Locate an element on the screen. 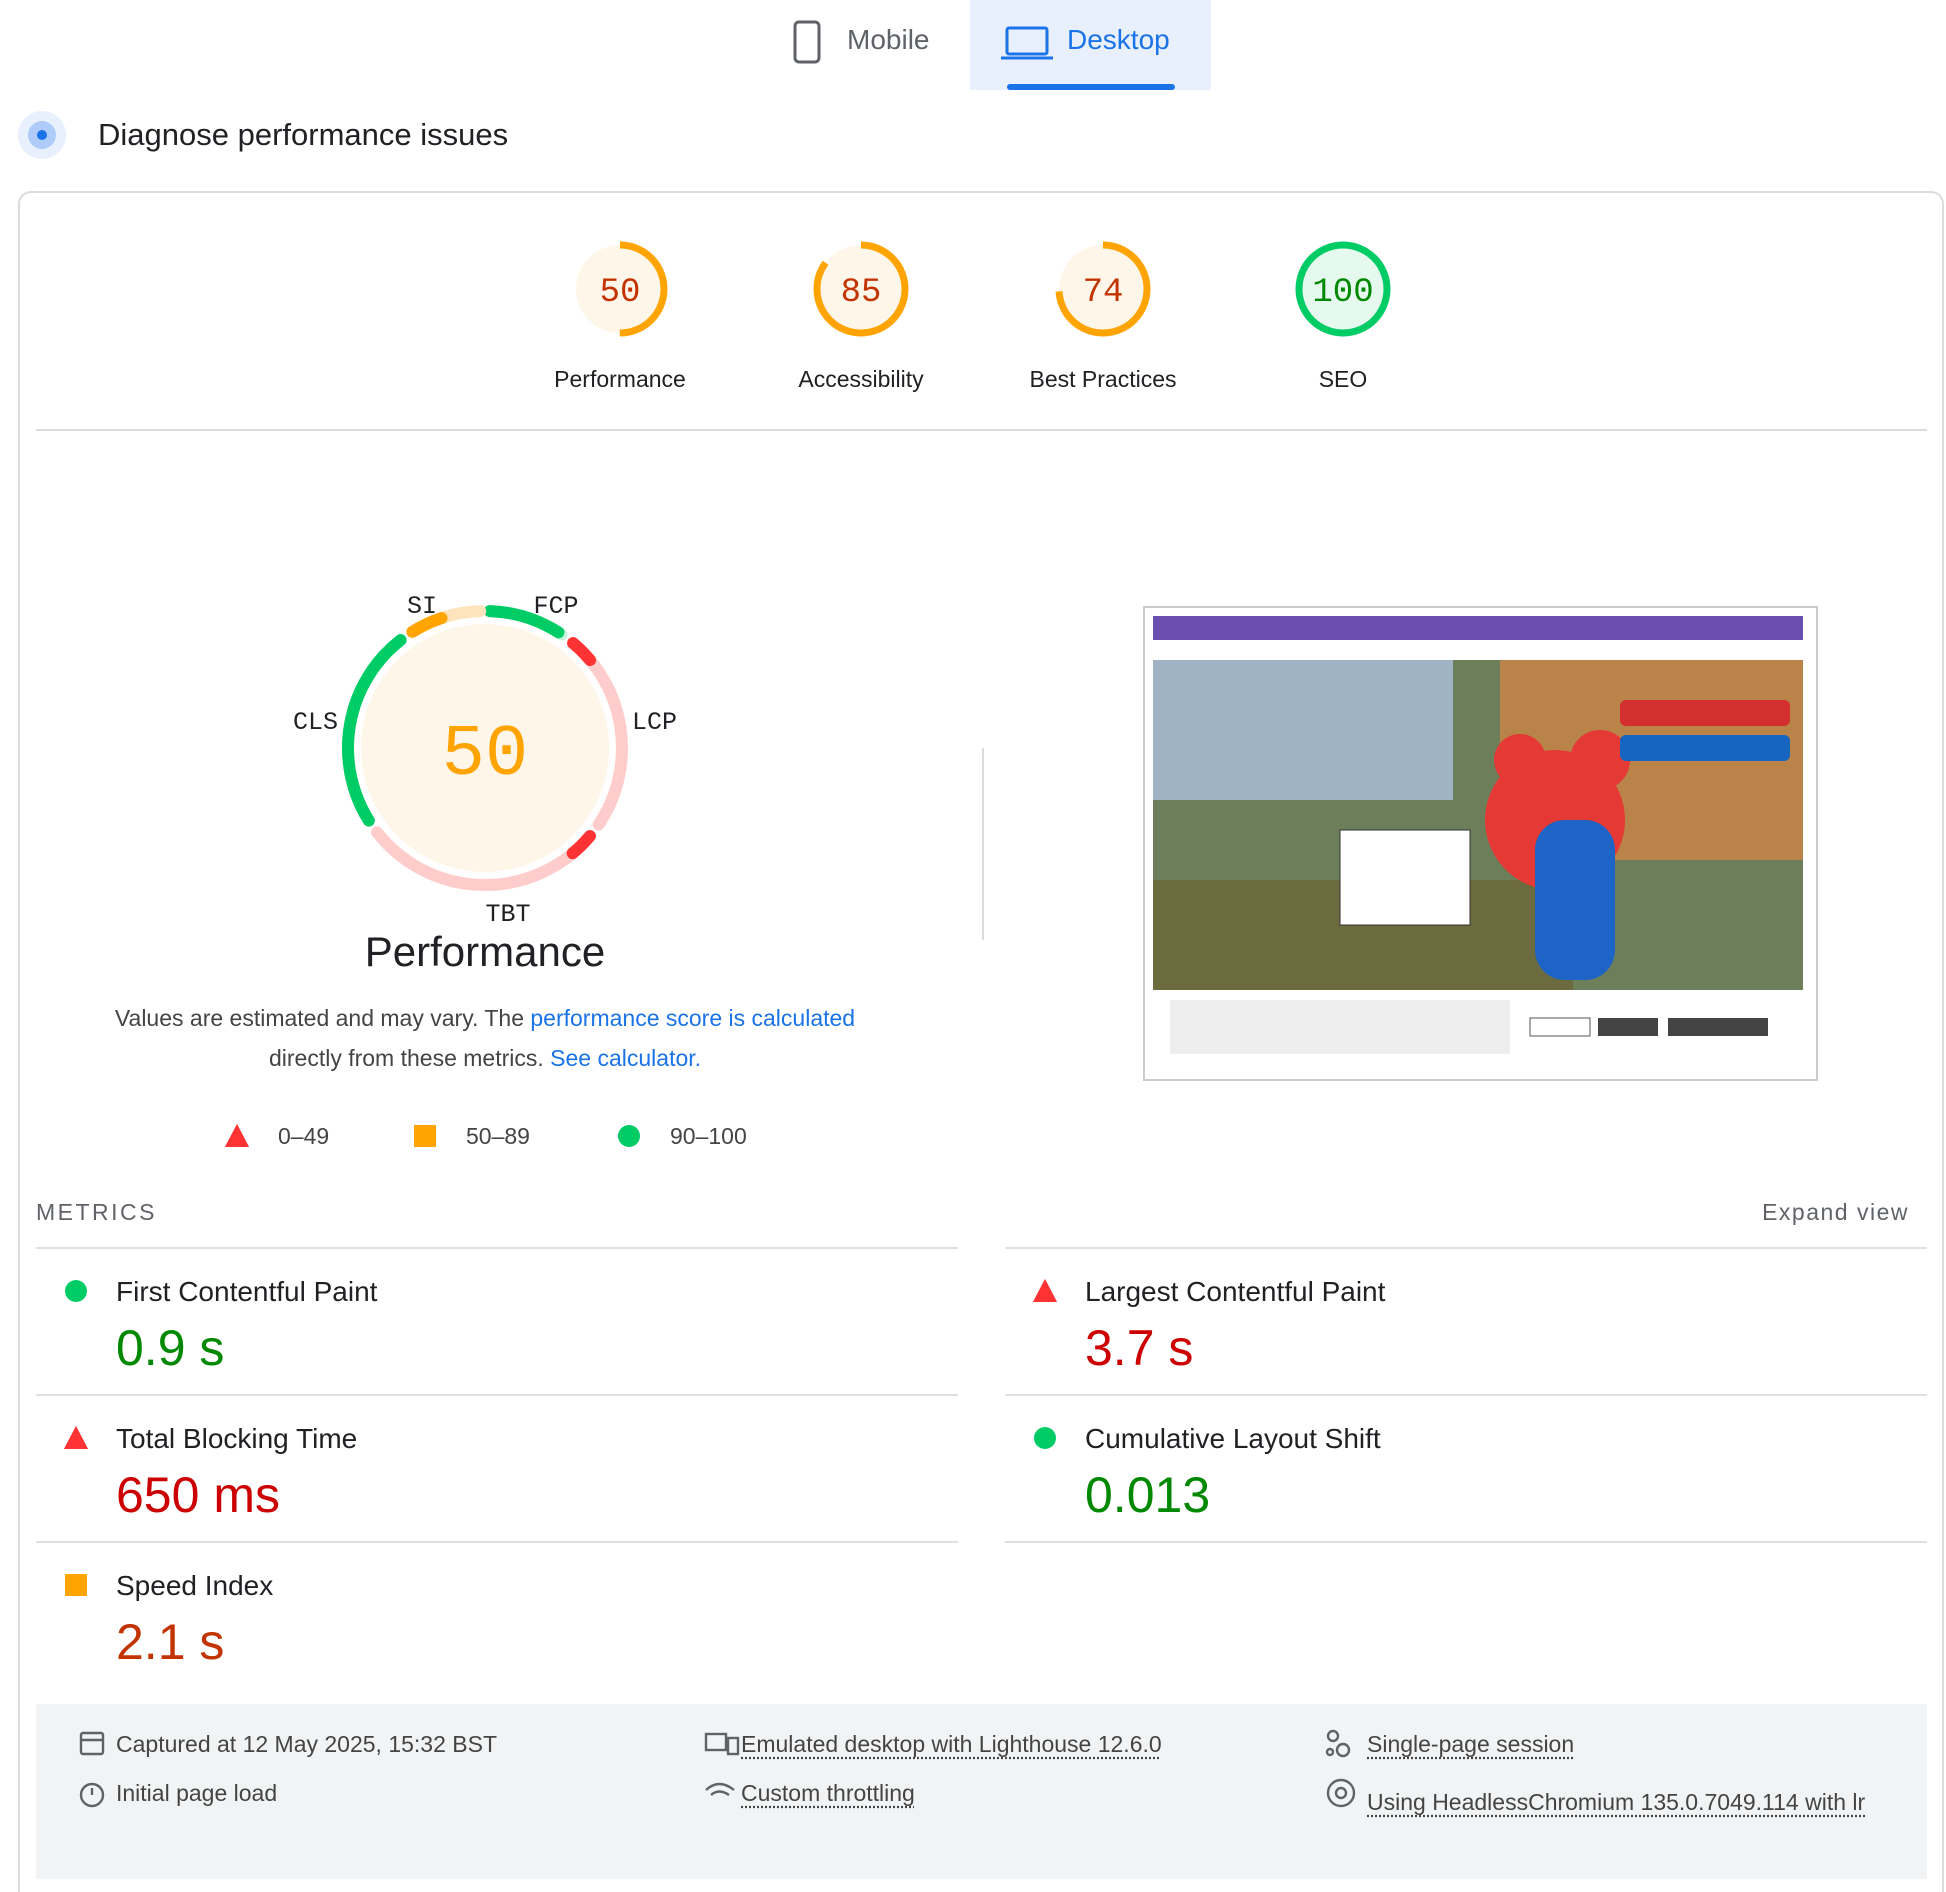  score-label: Performance is located at coordinates (620, 379).